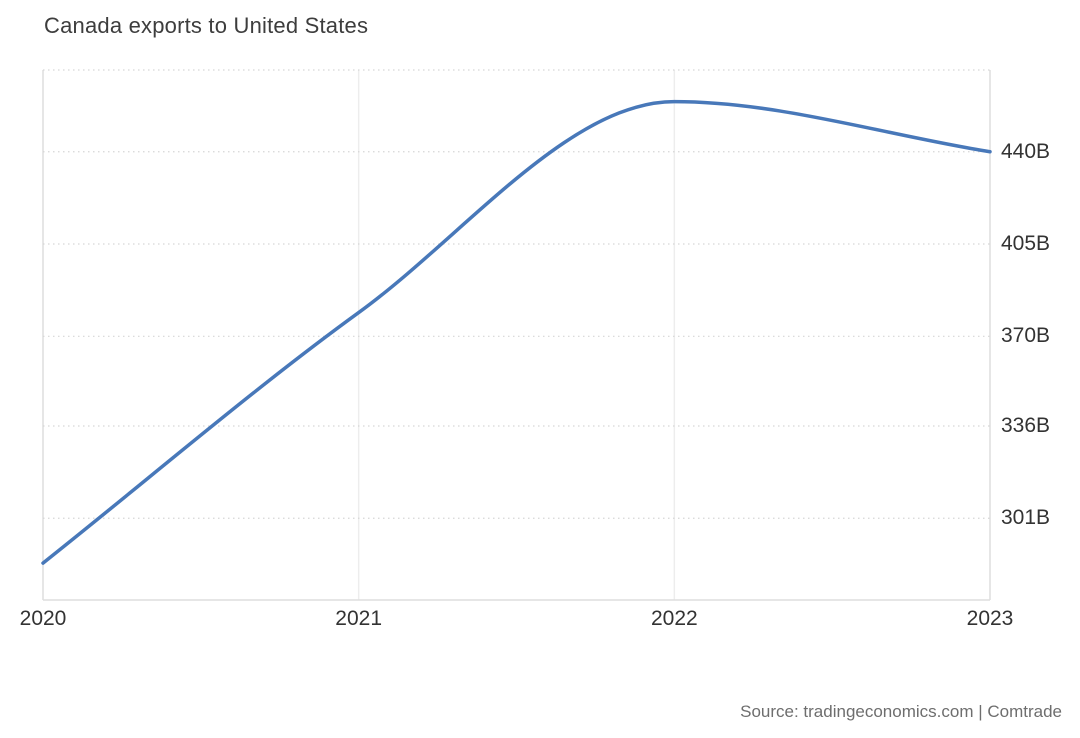 Image resolution: width=1080 pixels, height=738 pixels. Describe the element at coordinates (990, 618) in the screenshot. I see `x-tick-label-2023: 2023` at that location.